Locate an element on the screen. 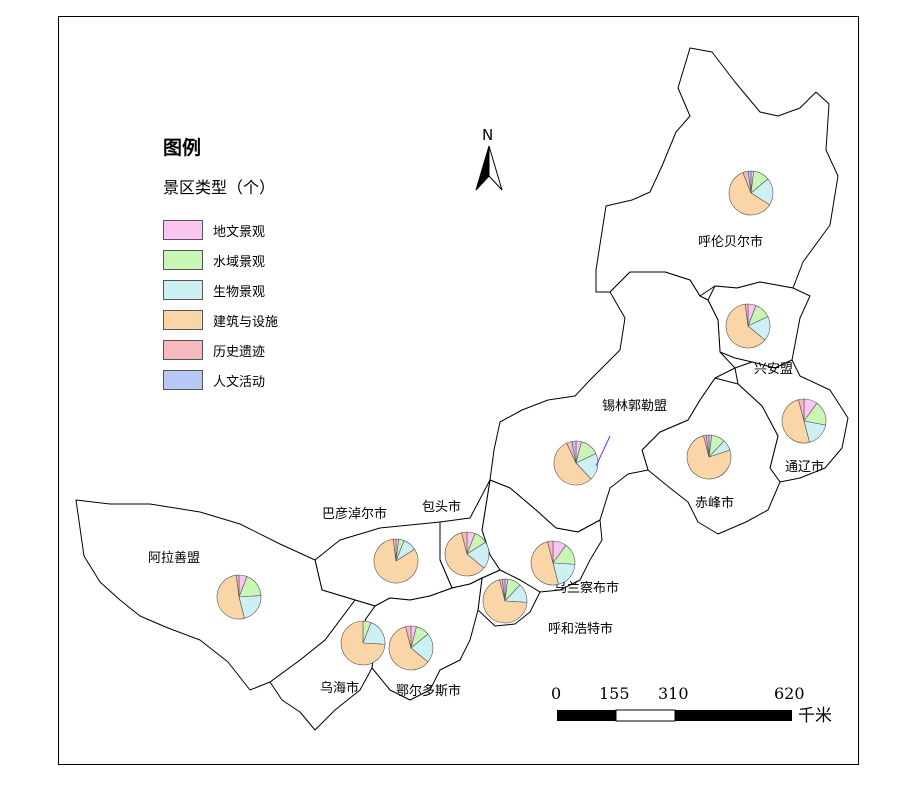 The image size is (907, 794). legend-item-cultural: 人文活动 is located at coordinates (214, 380).